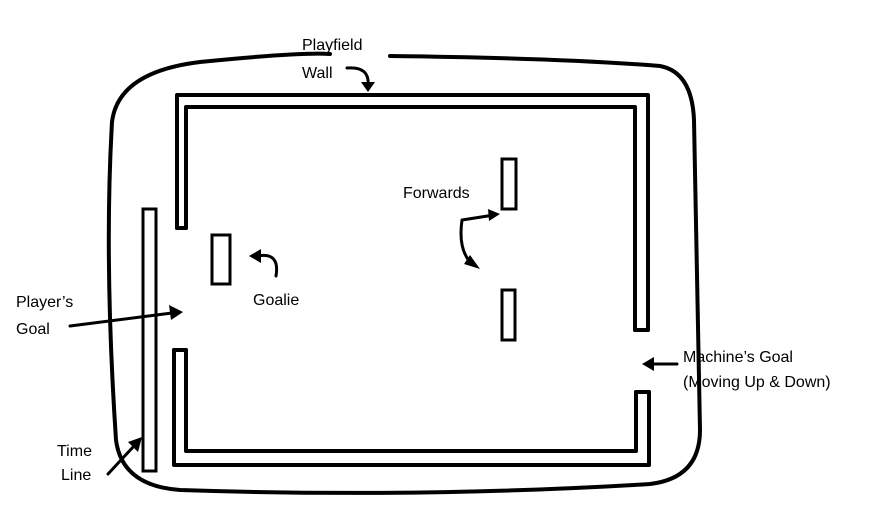 This screenshot has height=511, width=871. Describe the element at coordinates (267, 265) in the screenshot. I see `goalie-arrow` at that location.